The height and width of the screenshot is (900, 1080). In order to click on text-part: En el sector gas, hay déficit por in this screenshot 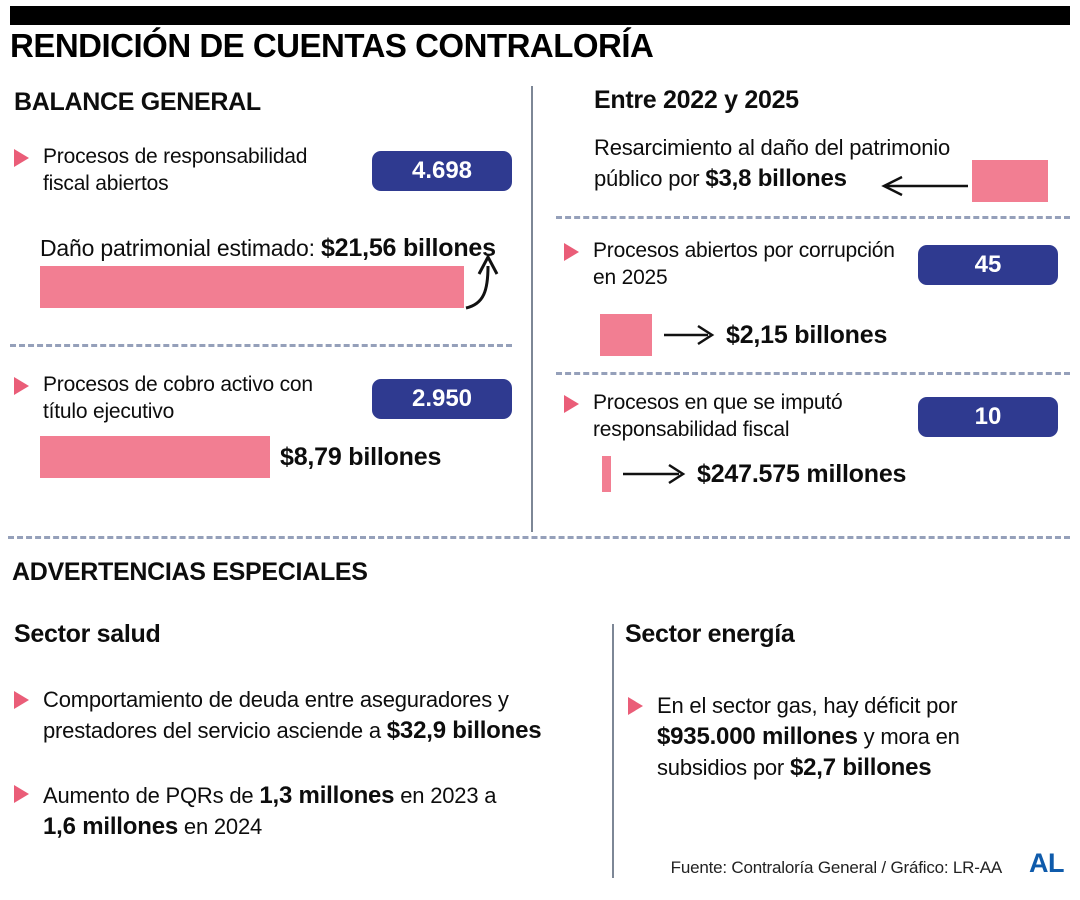, I will do `click(807, 705)`.